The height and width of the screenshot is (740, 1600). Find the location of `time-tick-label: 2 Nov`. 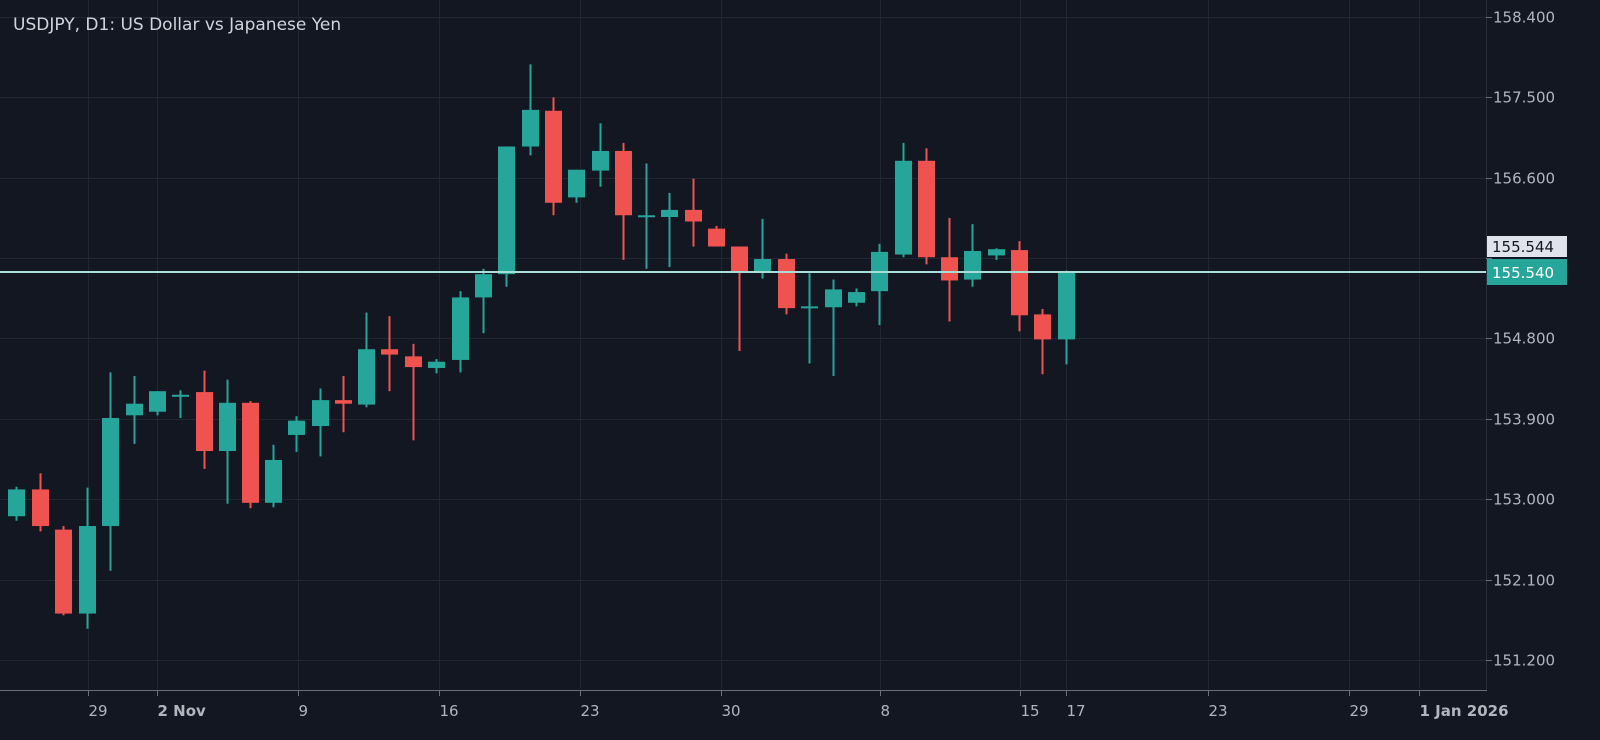

time-tick-label: 2 Nov is located at coordinates (182, 711).